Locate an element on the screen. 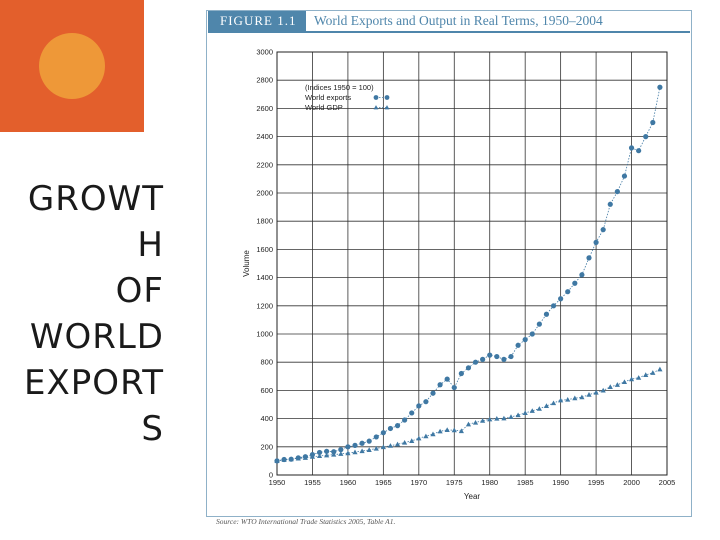  x-tick-label: 1970 is located at coordinates (418, 482).